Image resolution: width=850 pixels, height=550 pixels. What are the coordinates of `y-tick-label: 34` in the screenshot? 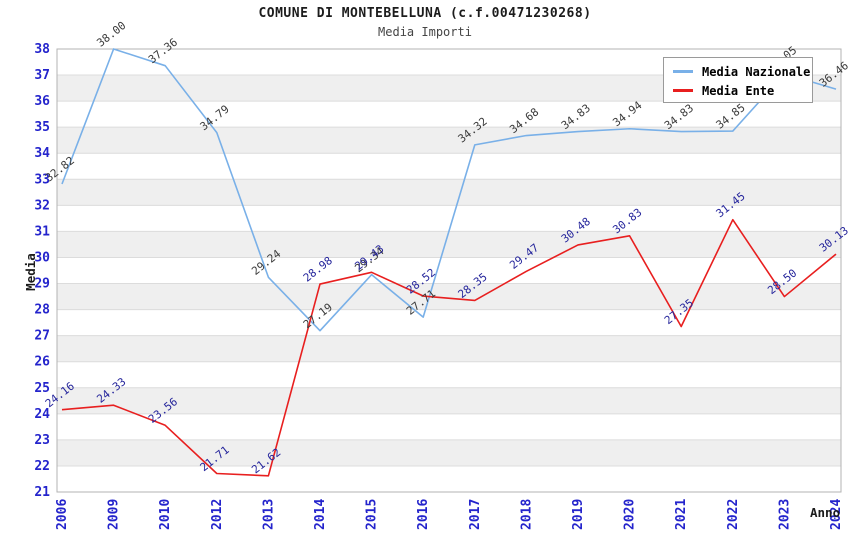 It's located at (42, 153).